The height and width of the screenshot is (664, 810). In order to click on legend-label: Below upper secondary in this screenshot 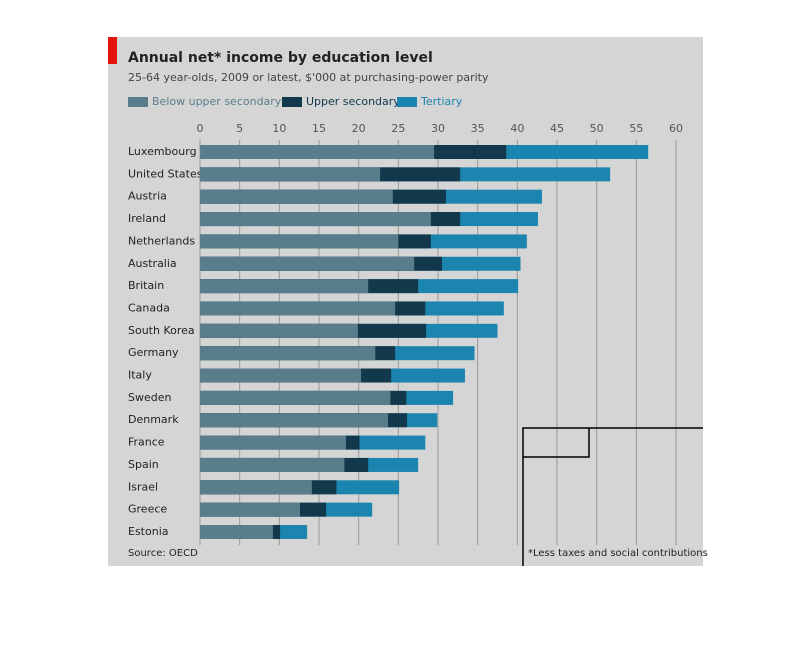, I will do `click(217, 101)`.